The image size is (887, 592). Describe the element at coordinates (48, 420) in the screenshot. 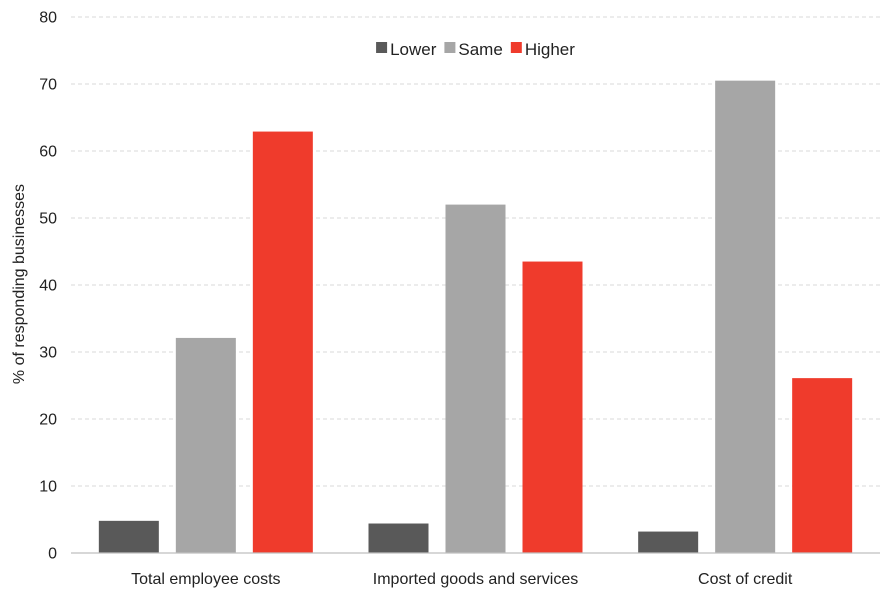

I see `y-tick-label: 20` at that location.